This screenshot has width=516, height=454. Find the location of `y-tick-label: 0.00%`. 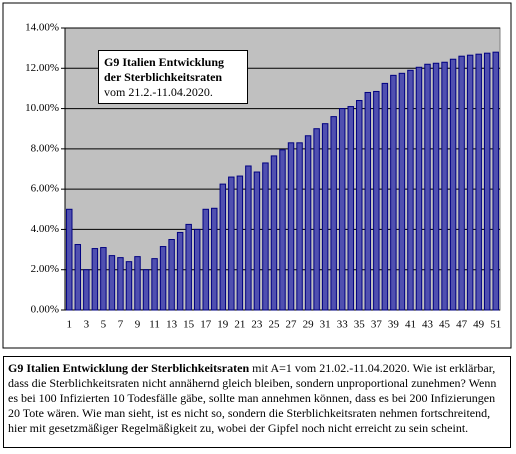

y-tick-label: 0.00% is located at coordinates (45, 310).